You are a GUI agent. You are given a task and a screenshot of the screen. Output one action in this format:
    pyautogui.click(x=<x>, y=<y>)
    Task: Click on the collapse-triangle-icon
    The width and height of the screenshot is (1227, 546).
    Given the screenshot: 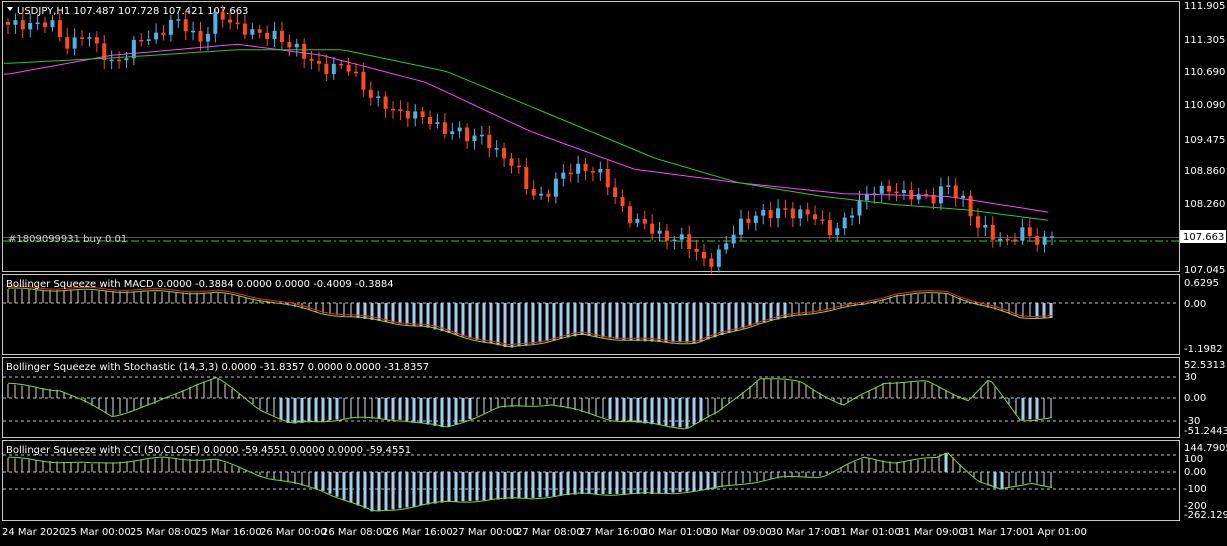 What is the action you would take?
    pyautogui.click(x=10, y=9)
    